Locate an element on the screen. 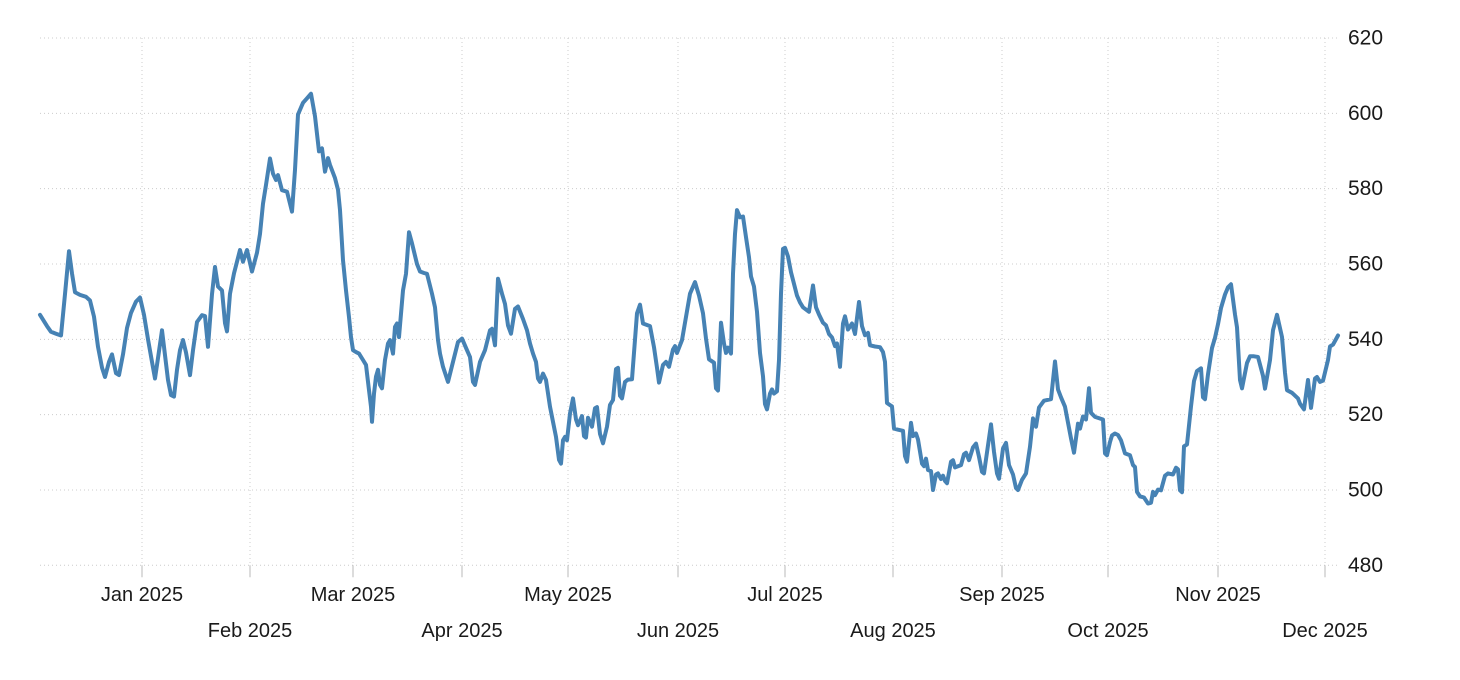 This screenshot has width=1460, height=680. y-axis-label: 480 is located at coordinates (1365, 565).